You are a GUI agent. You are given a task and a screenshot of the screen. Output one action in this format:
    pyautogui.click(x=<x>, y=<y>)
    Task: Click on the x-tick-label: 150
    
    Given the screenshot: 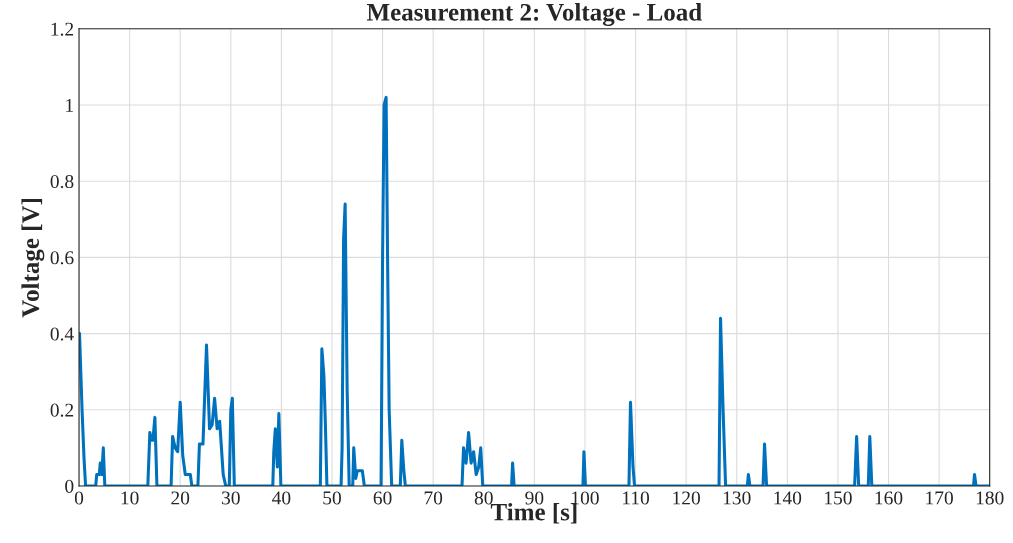 What is the action you would take?
    pyautogui.click(x=838, y=498)
    